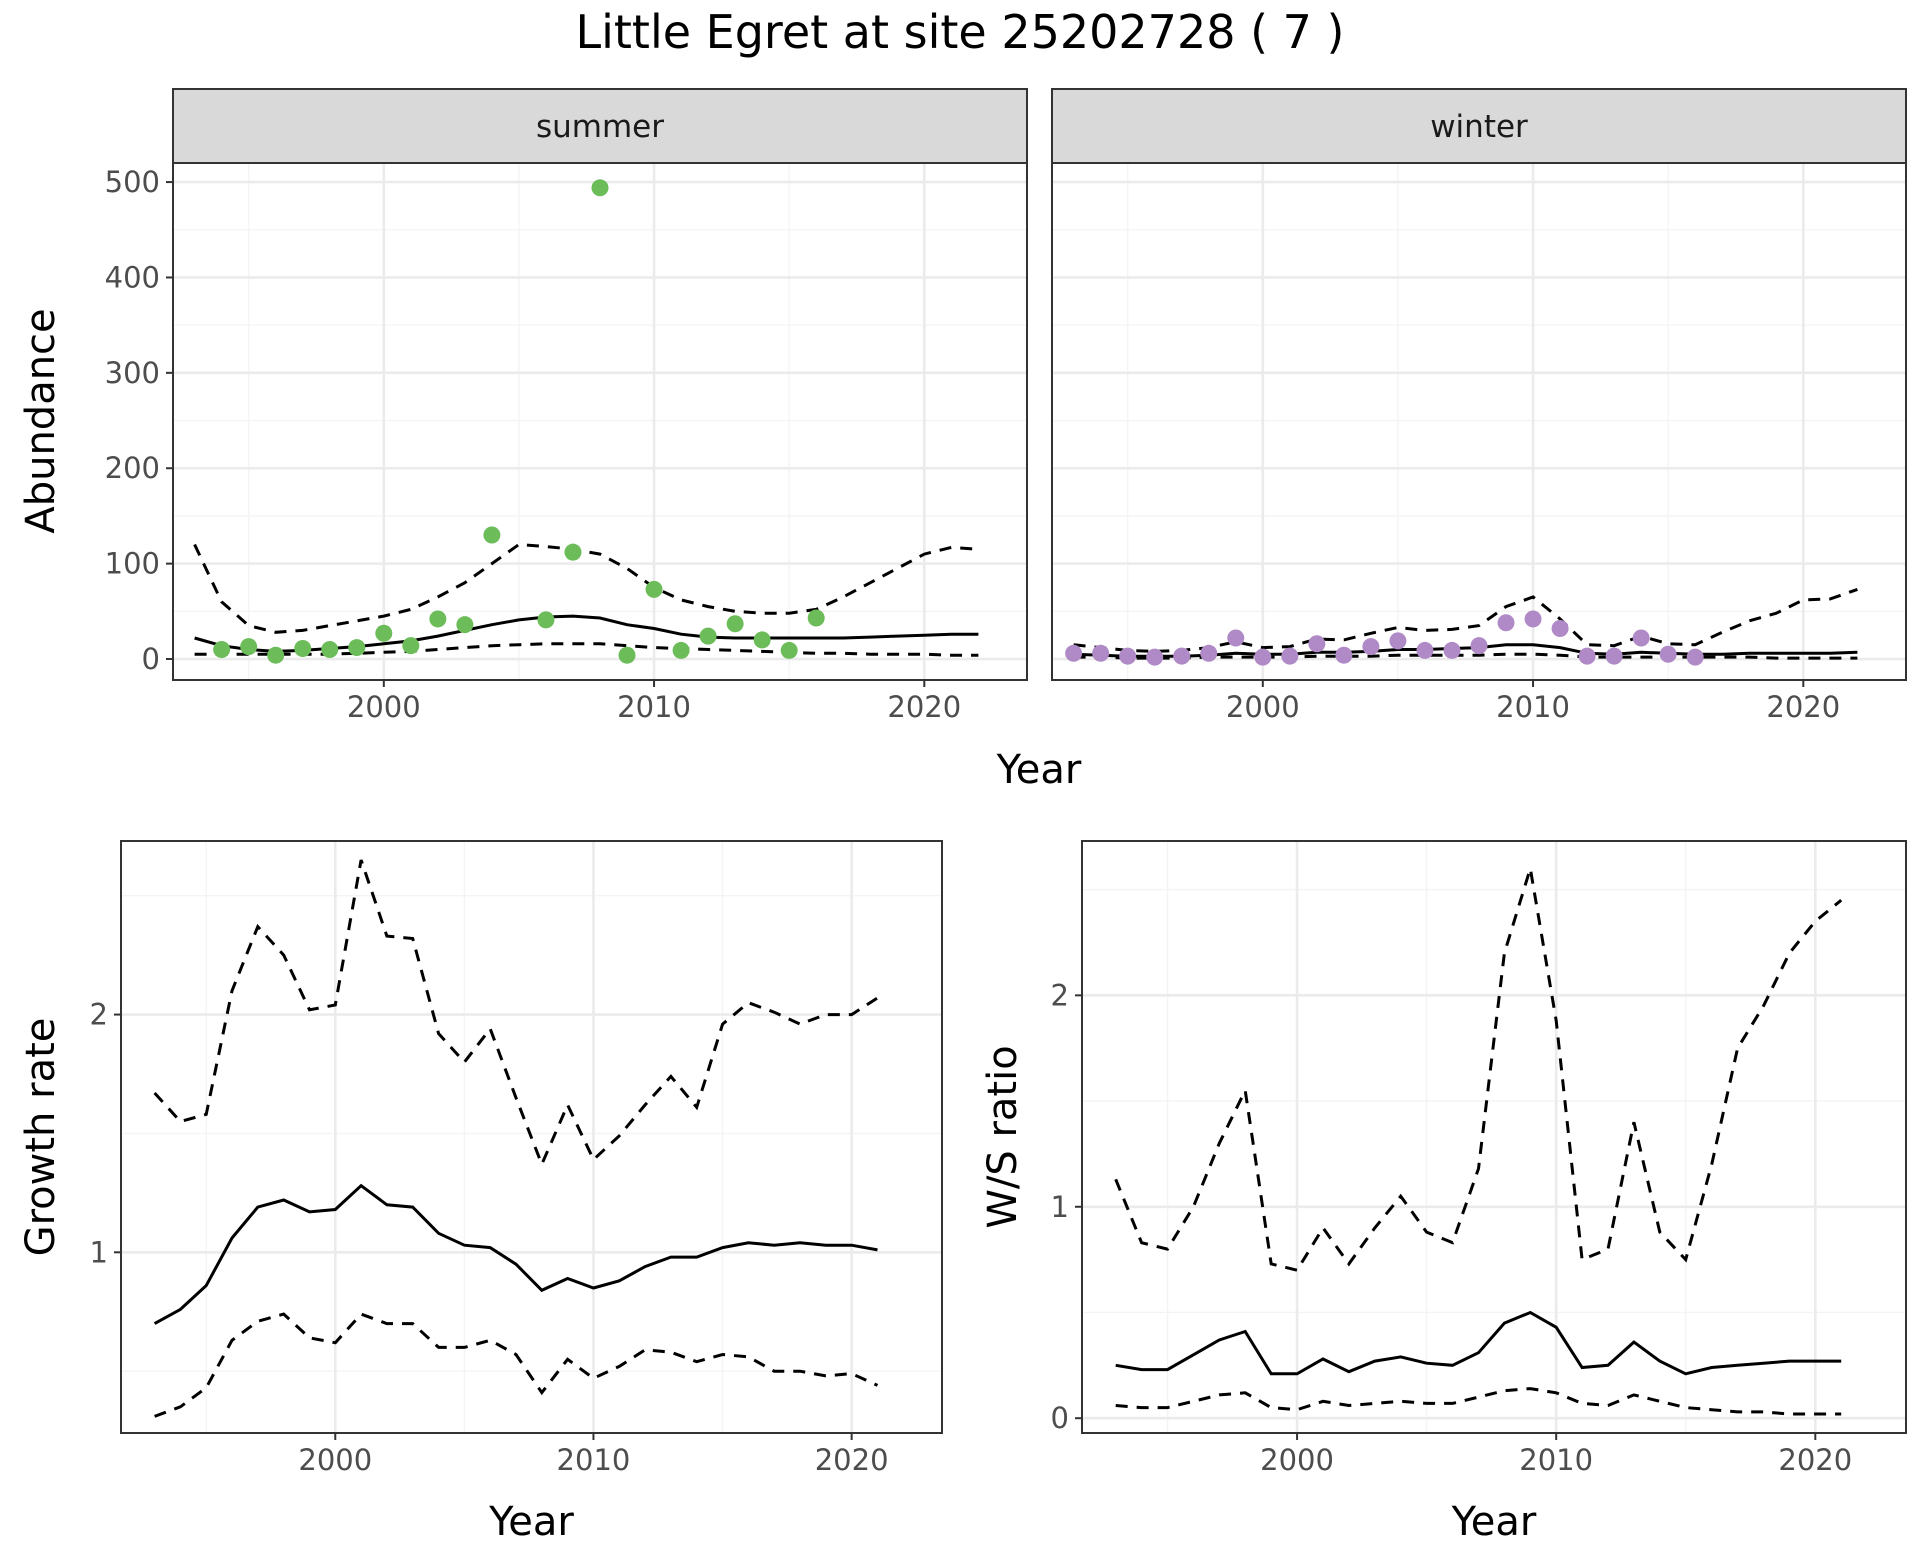  I want to click on y-tick-label: 500, so click(132, 182).